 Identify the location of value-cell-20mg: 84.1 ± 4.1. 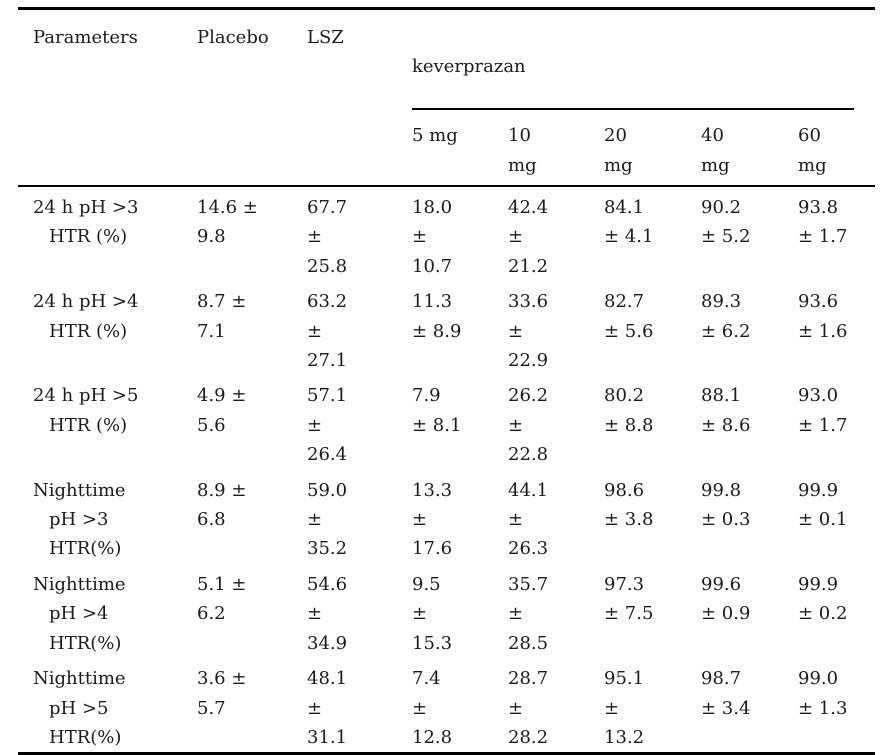
(629, 222).